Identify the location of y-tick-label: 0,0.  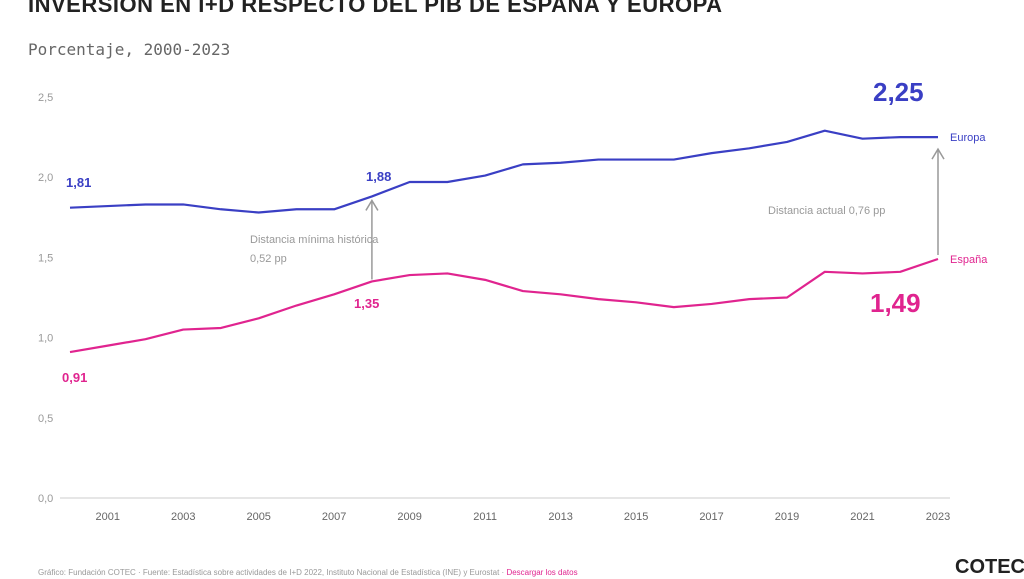
(45, 499).